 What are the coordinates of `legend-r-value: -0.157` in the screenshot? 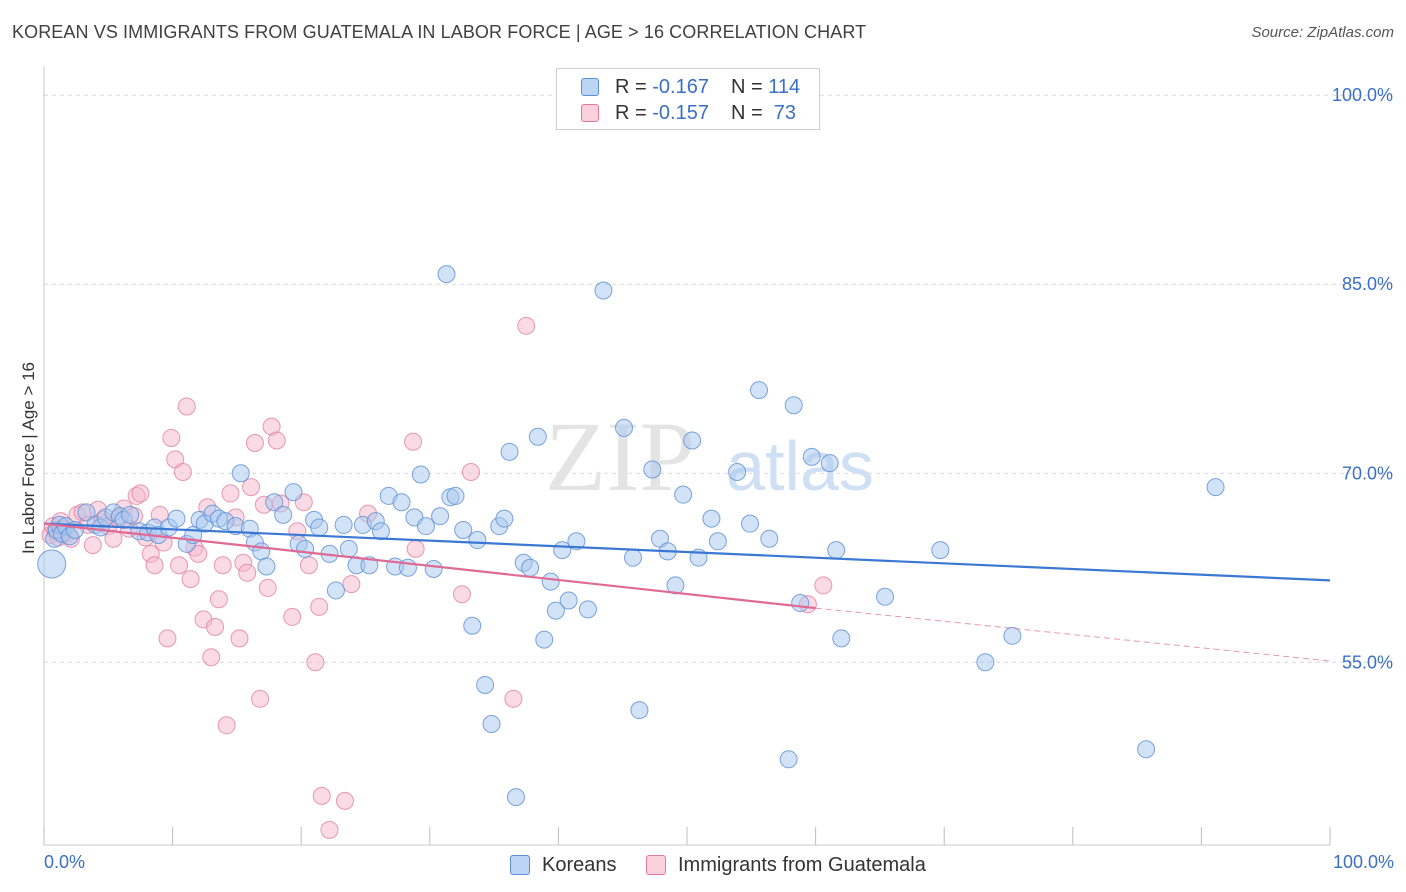 It's located at (680, 112).